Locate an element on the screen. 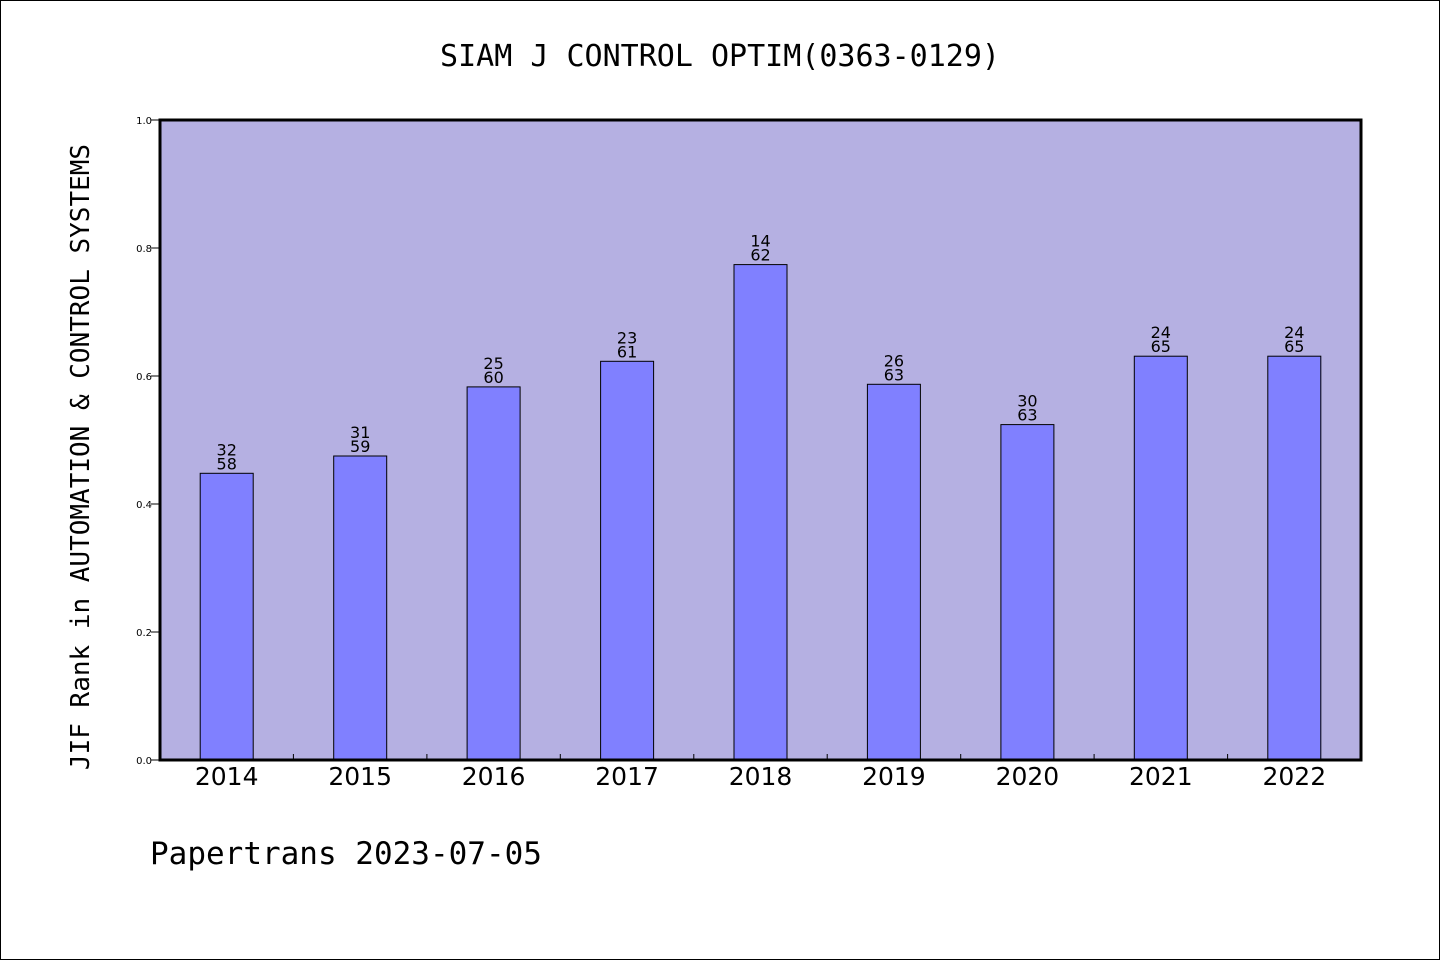 The width and height of the screenshot is (1440, 960). y-tick-label: 0.0 is located at coordinates (144, 761).